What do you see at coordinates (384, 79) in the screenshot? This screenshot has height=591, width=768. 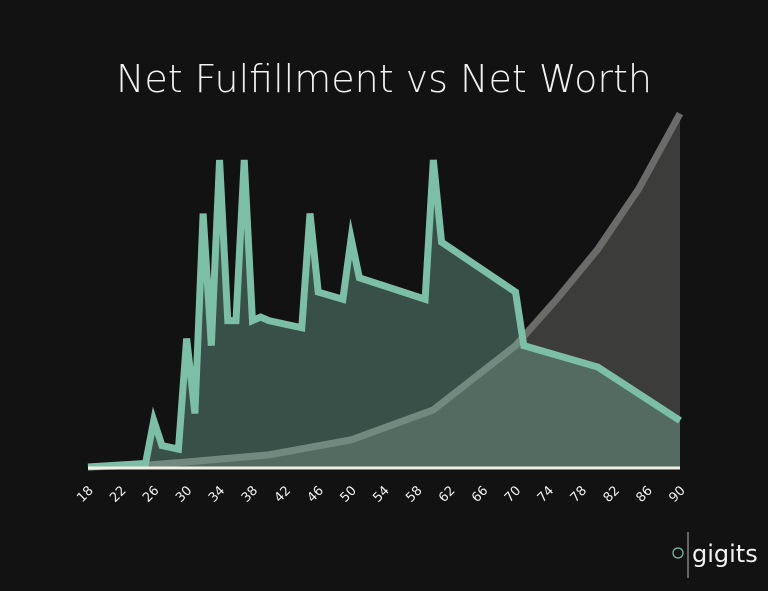 I see `chart-title: Net Fulfillment vs Net Worth` at bounding box center [384, 79].